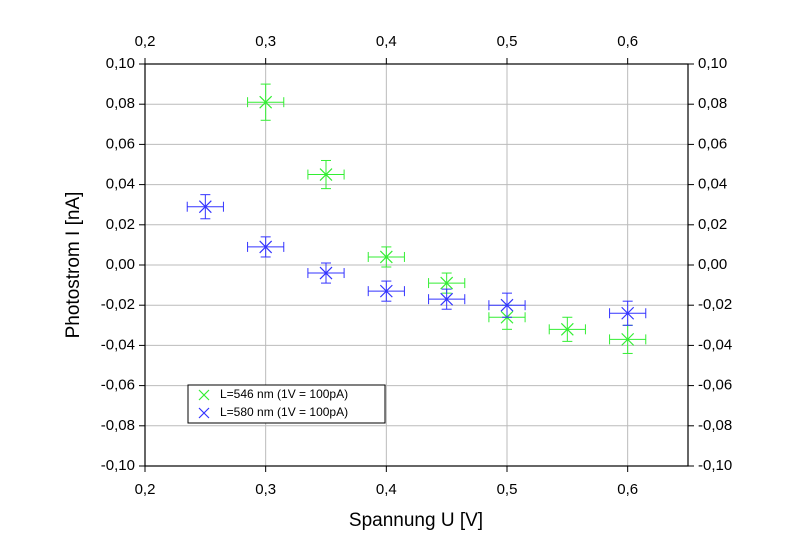  What do you see at coordinates (118, 344) in the screenshot?
I see `y-tick-label: -0,04` at bounding box center [118, 344].